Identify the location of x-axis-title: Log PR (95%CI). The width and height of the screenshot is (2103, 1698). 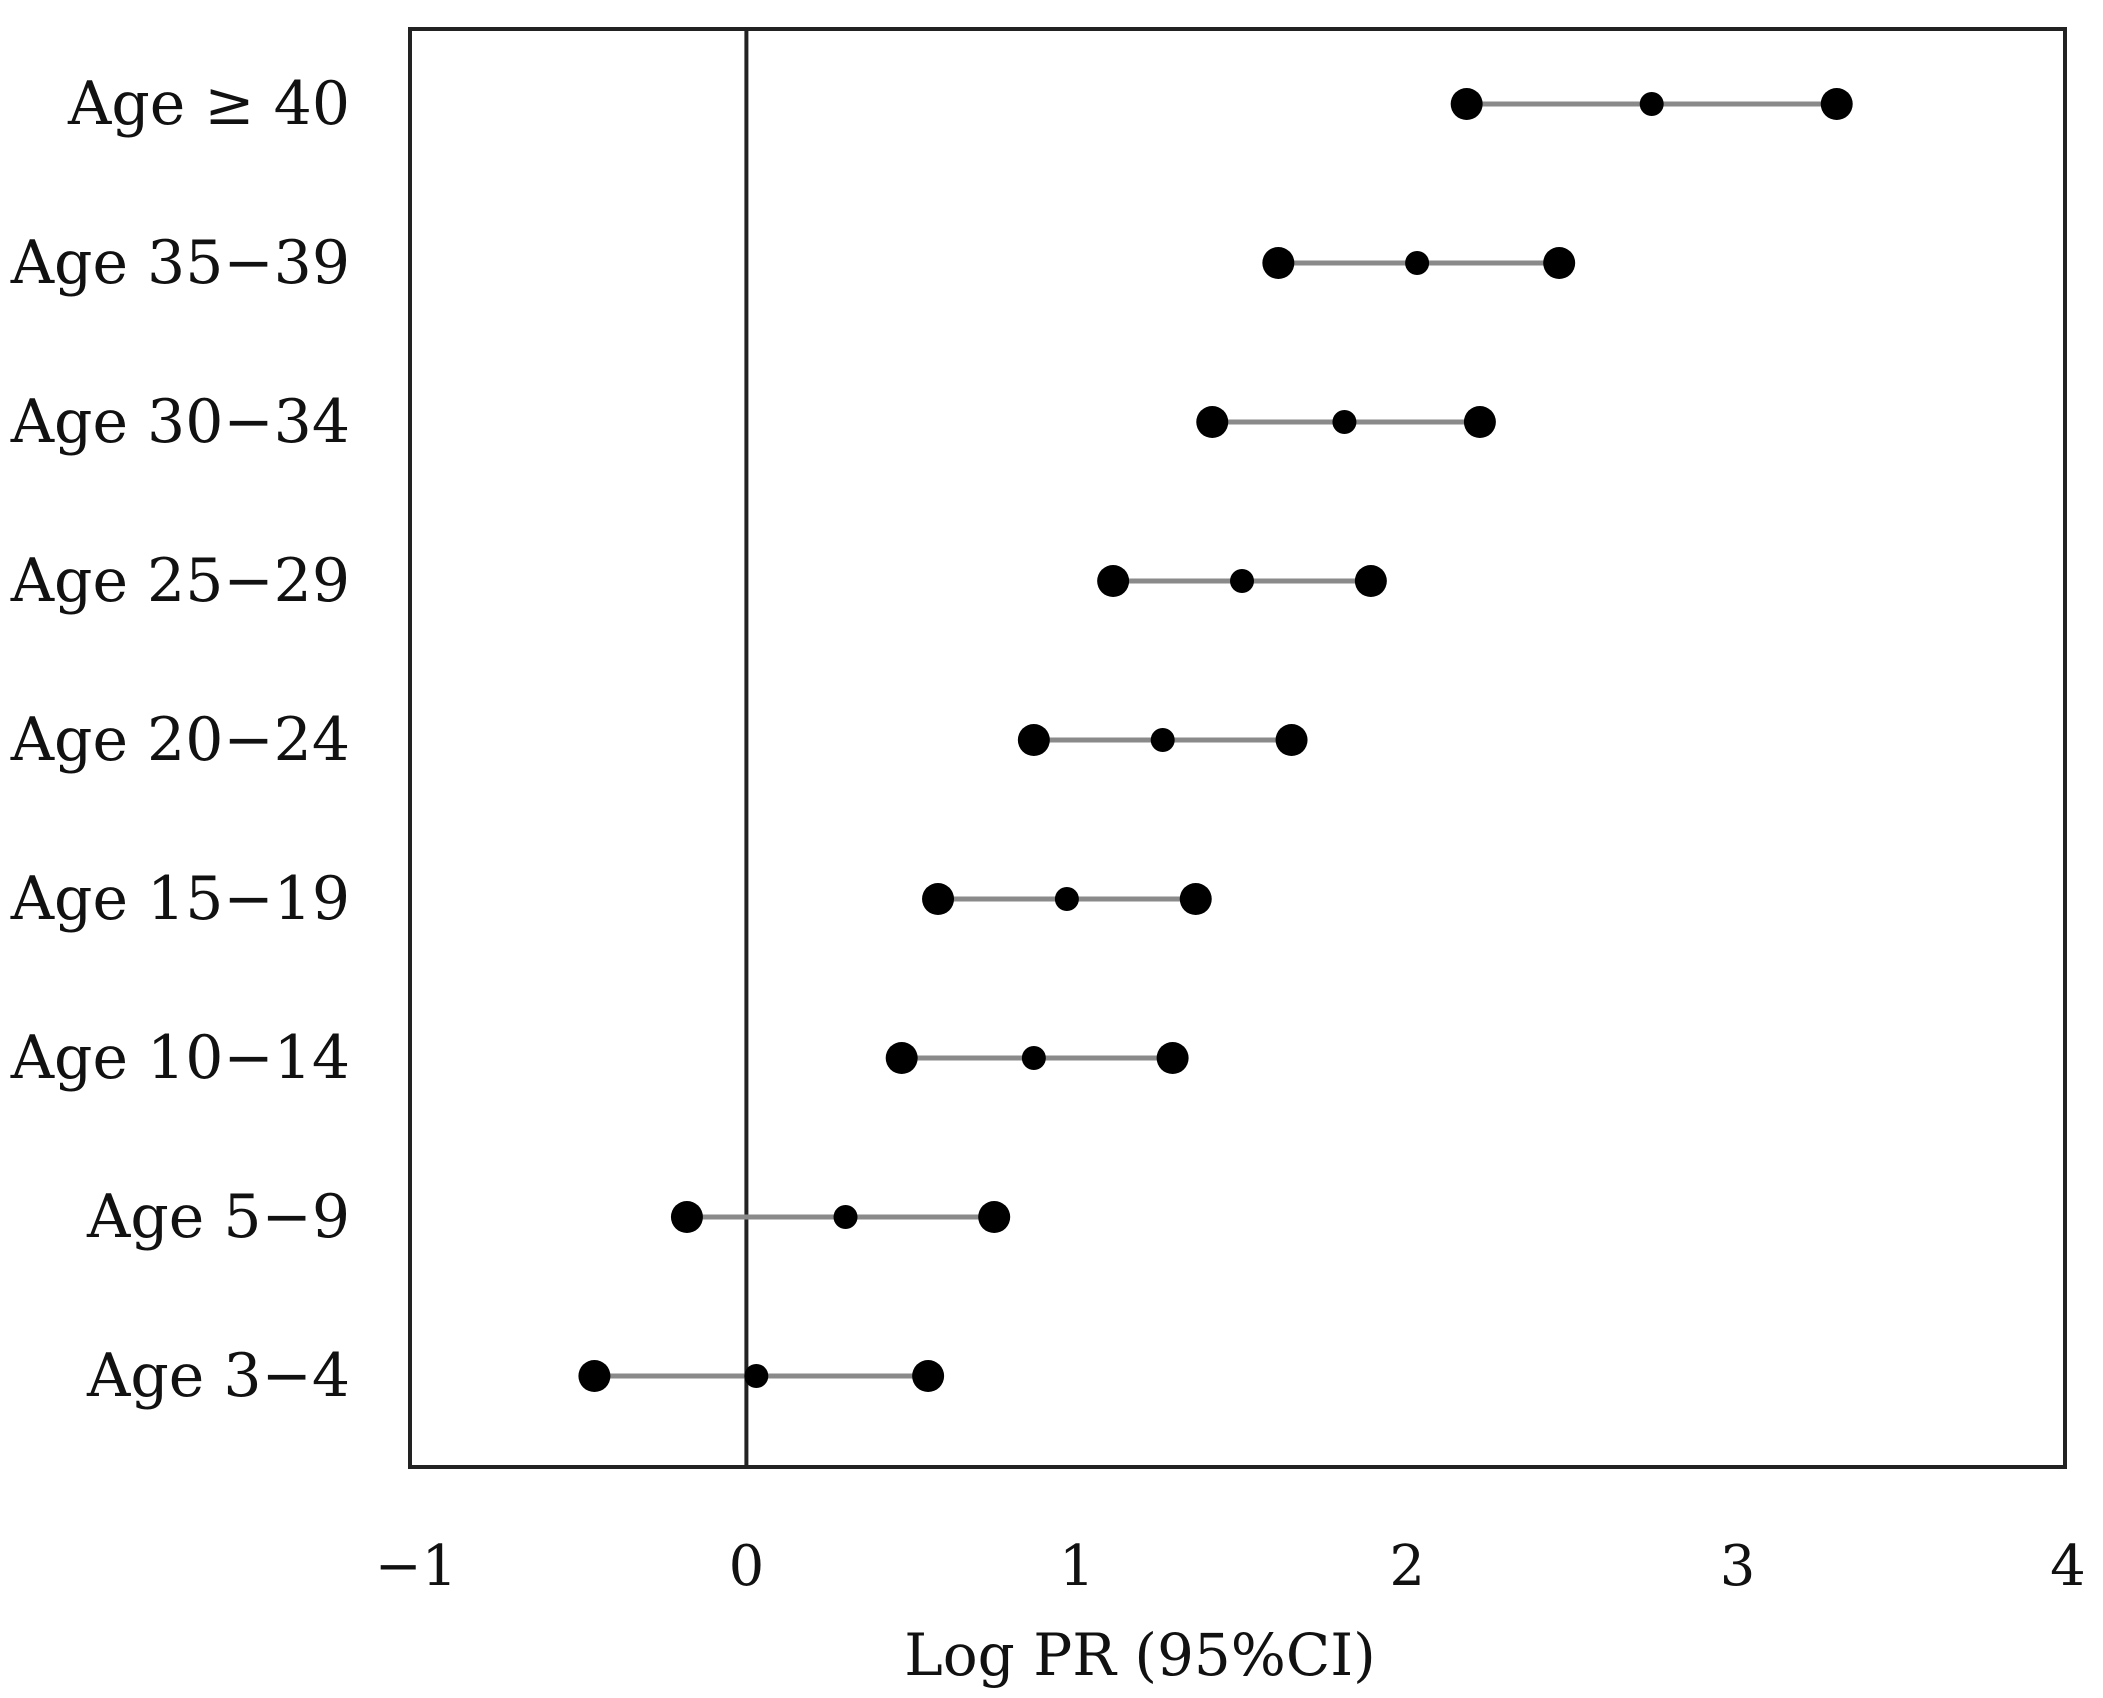
(1140, 1655).